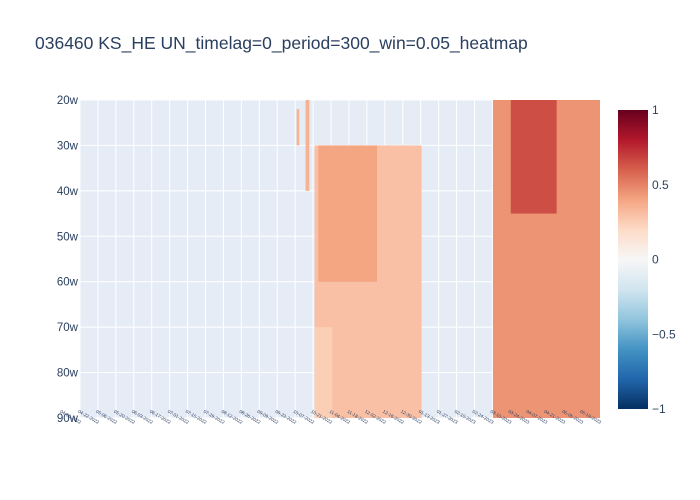  Describe the element at coordinates (68, 283) in the screenshot. I see `y-tick-label: 60w` at that location.